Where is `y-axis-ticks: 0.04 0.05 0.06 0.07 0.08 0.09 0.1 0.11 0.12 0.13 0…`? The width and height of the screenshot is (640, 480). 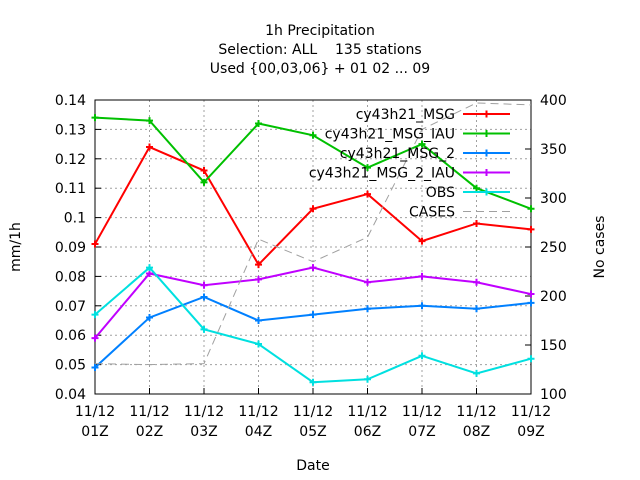 y-axis-ticks: 0.04 0.05 0.06 0.07 0.08 0.09 0.1 0.11 0.12 0.13 0… is located at coordinates (78, 248).